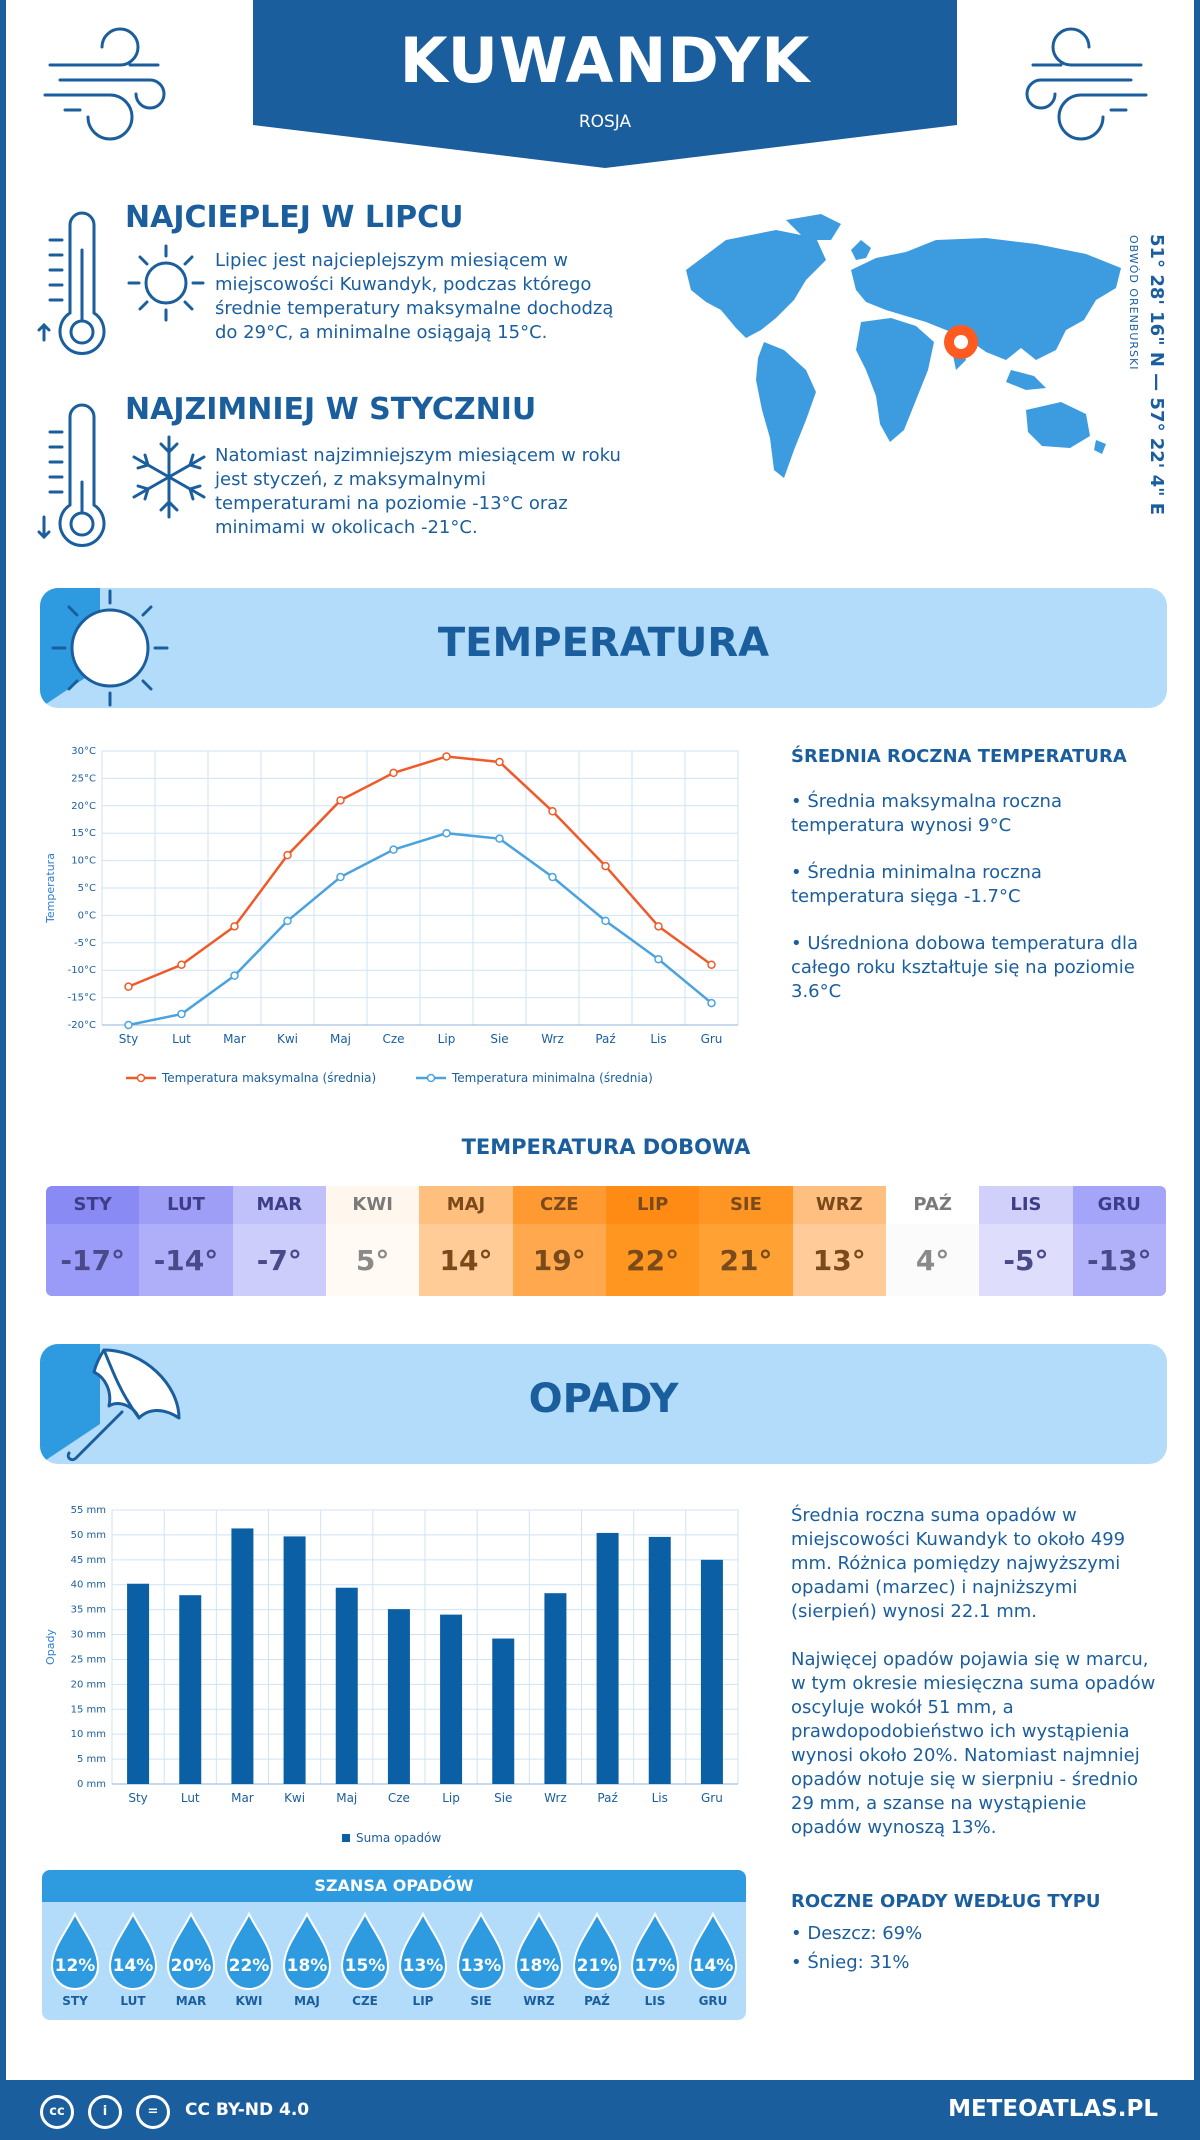 The image size is (1200, 2140). Describe the element at coordinates (420, 871) in the screenshot. I see `series-line` at that location.